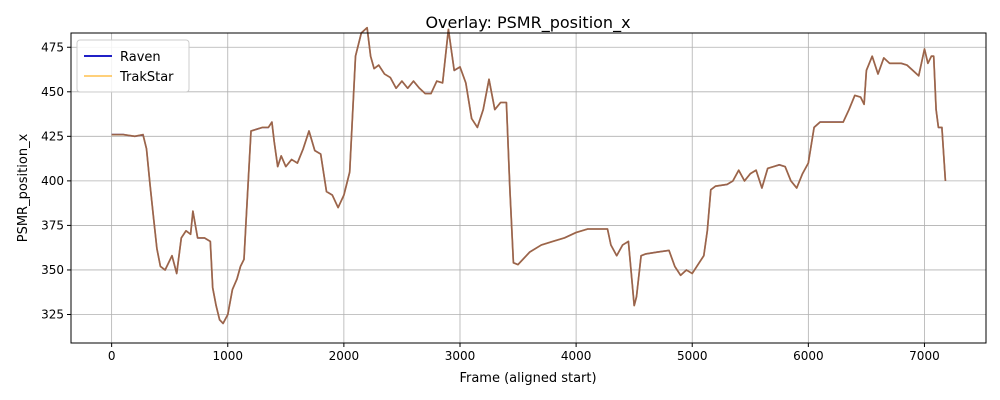  Describe the element at coordinates (576, 356) in the screenshot. I see `x-tick-label: 4000` at that location.